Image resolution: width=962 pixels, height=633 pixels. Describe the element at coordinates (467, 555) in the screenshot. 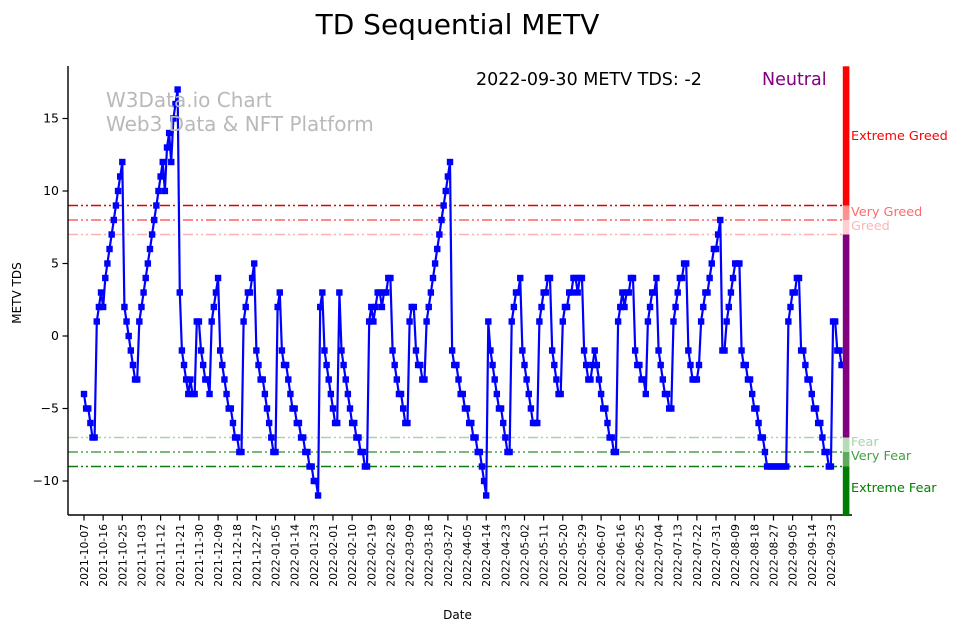

I see `x-tick-label: 2022-04-05` at that location.